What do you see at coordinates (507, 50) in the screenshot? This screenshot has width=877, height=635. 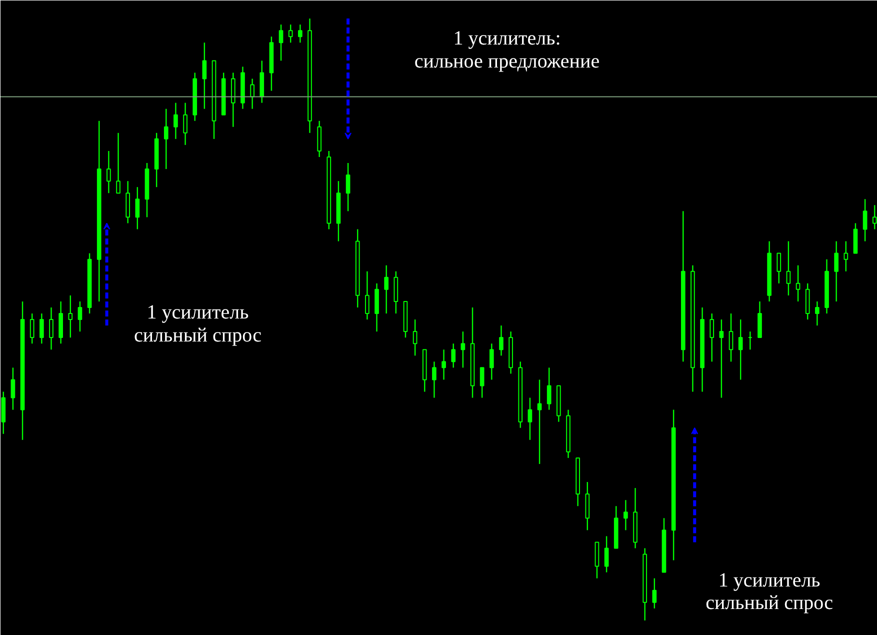 I see `annotation: 1 усилитель: сильное предложение` at bounding box center [507, 50].